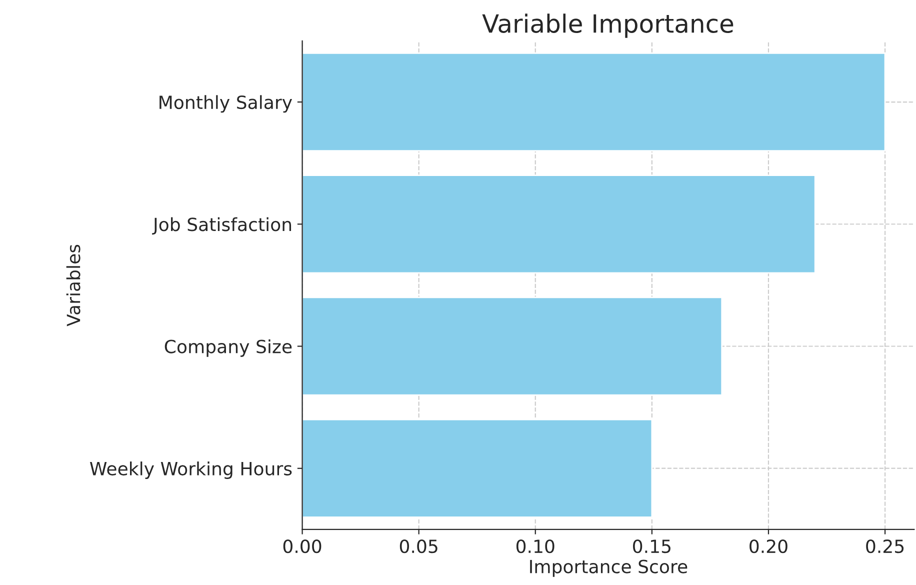 This screenshot has width=916, height=585. Describe the element at coordinates (608, 26) in the screenshot. I see `chart-title: Variable Importance` at that location.